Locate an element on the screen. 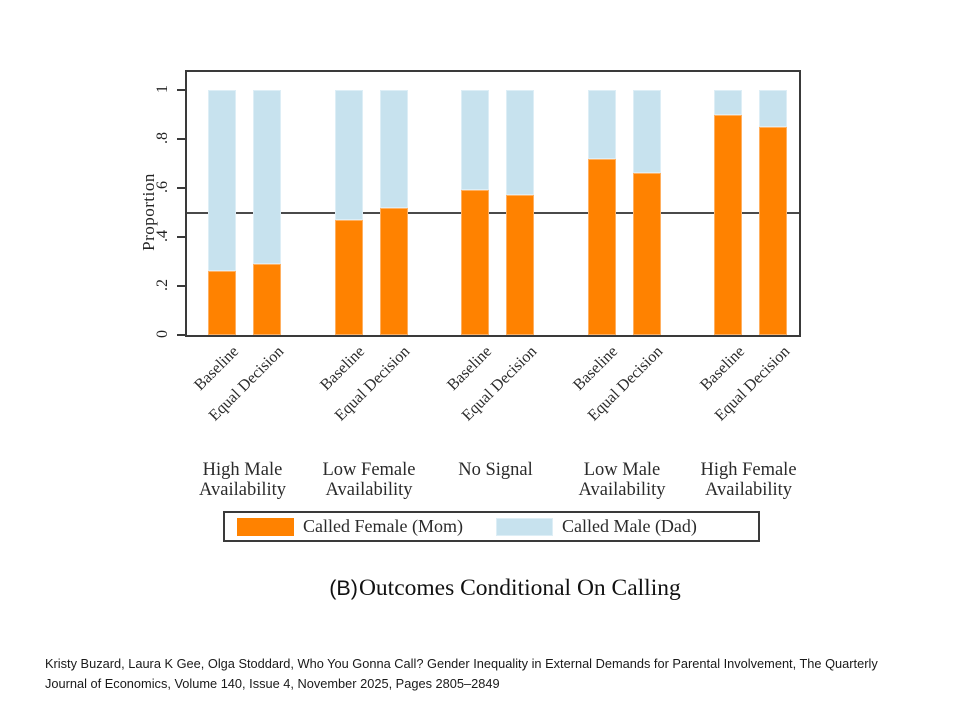 This screenshot has width=960, height=720. y-tick-label: 1 is located at coordinates (162, 89).